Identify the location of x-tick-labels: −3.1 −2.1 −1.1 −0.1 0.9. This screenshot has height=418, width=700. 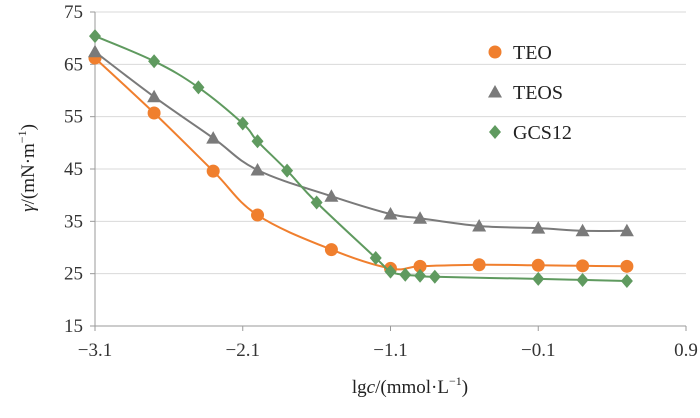
(388, 343).